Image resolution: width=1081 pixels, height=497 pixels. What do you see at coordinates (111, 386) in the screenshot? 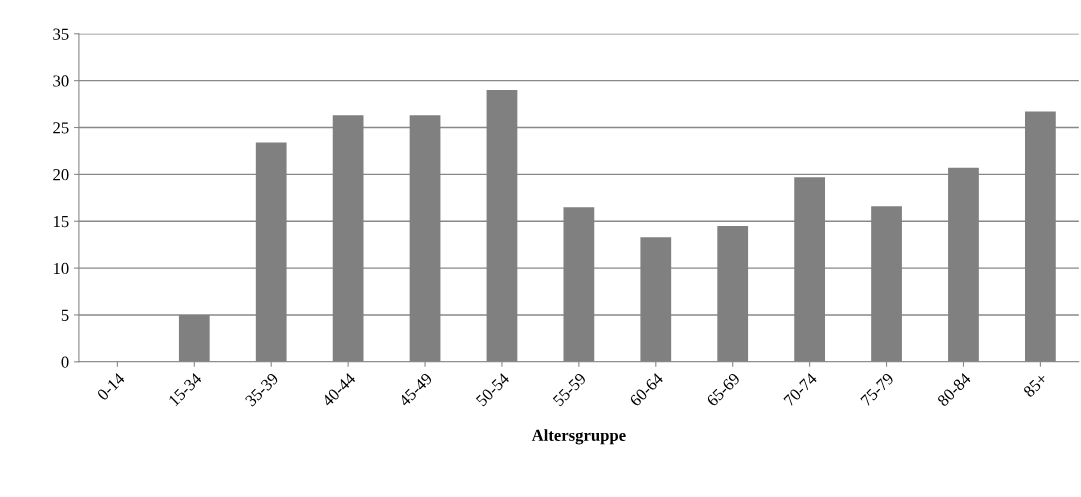
I see `x-tick-label: 0-14` at bounding box center [111, 386].